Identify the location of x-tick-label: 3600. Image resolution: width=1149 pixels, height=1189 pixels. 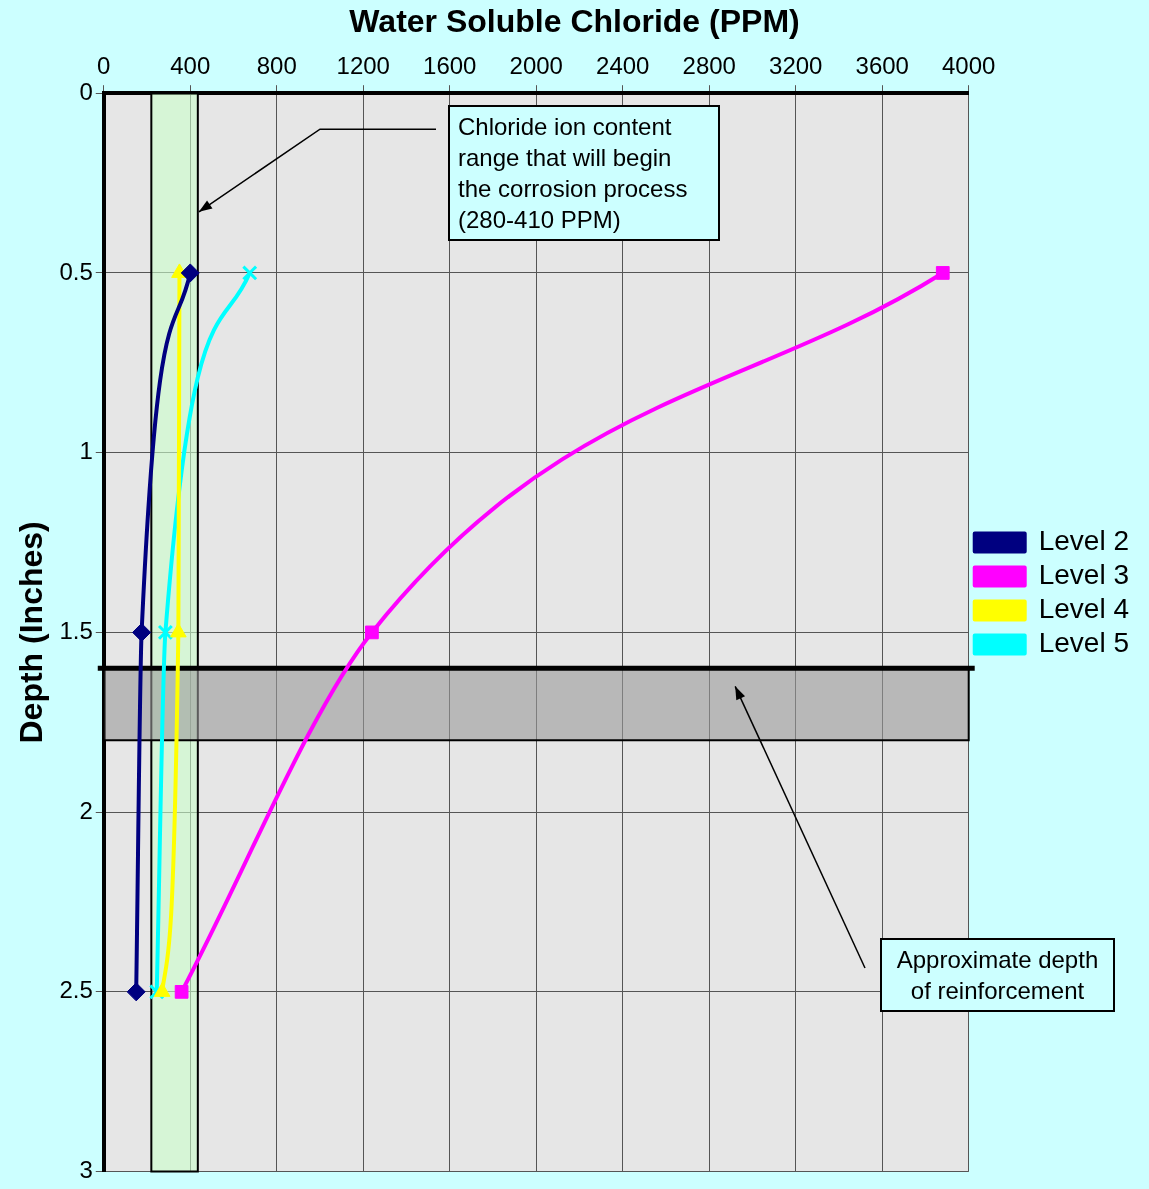
(882, 66).